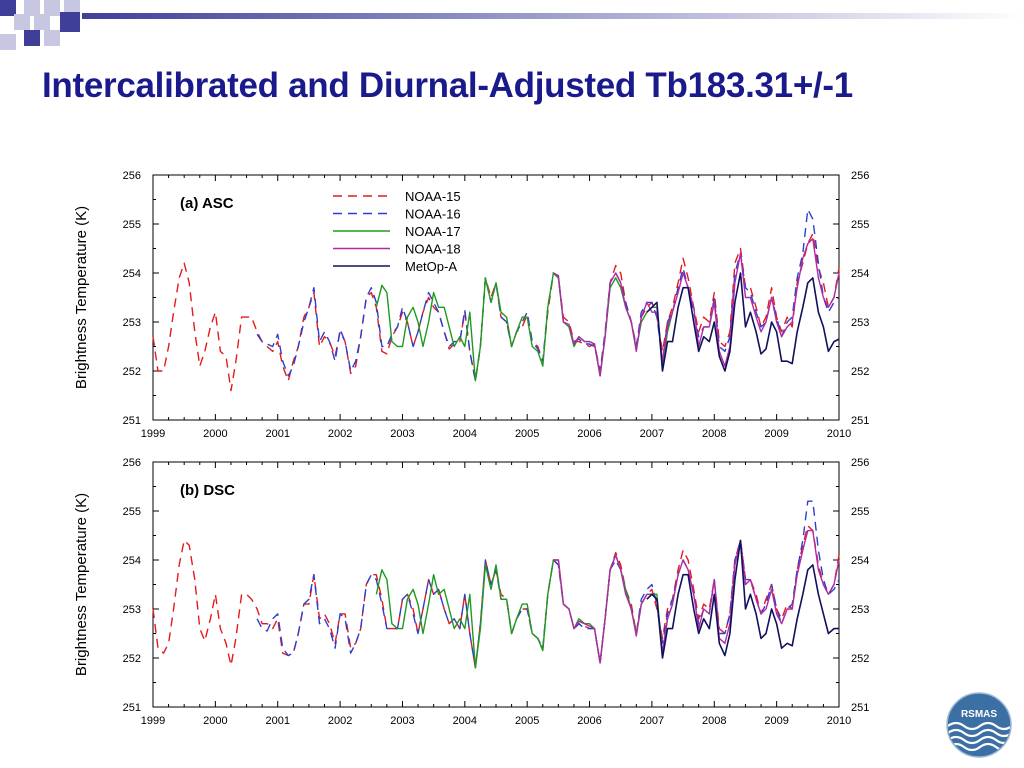 The image size is (1024, 768). I want to click on chart-dsc-ytick-label-left: 251, so click(132, 708).